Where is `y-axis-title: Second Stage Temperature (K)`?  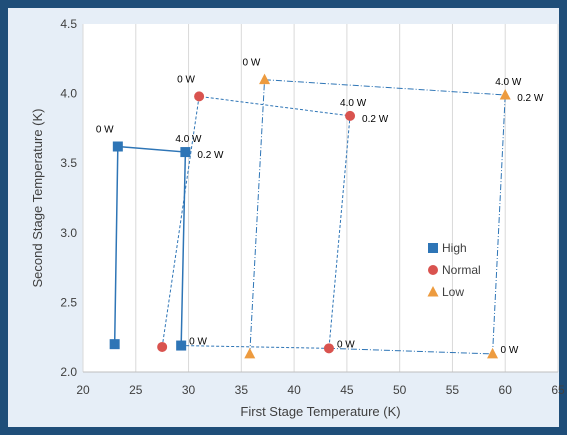 y-axis-title: Second Stage Temperature (K) is located at coordinates (37, 198).